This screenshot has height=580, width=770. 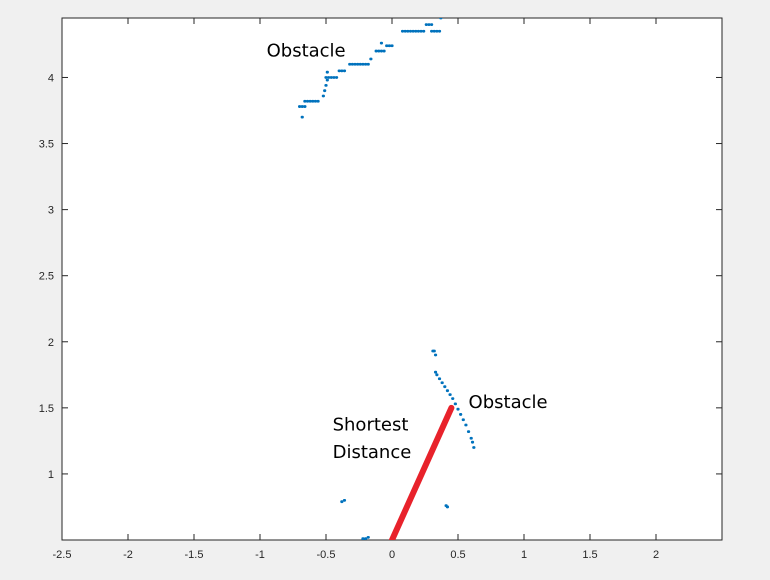 What do you see at coordinates (656, 555) in the screenshot?
I see `x-tick-label: 2` at bounding box center [656, 555].